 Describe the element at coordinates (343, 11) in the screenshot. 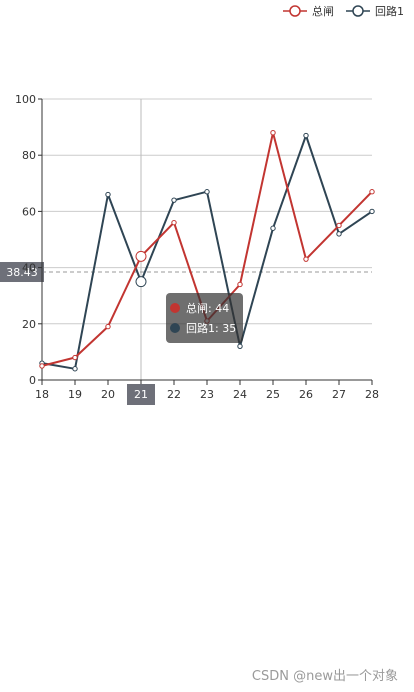

I see `legend: 总闸 回路1` at that location.